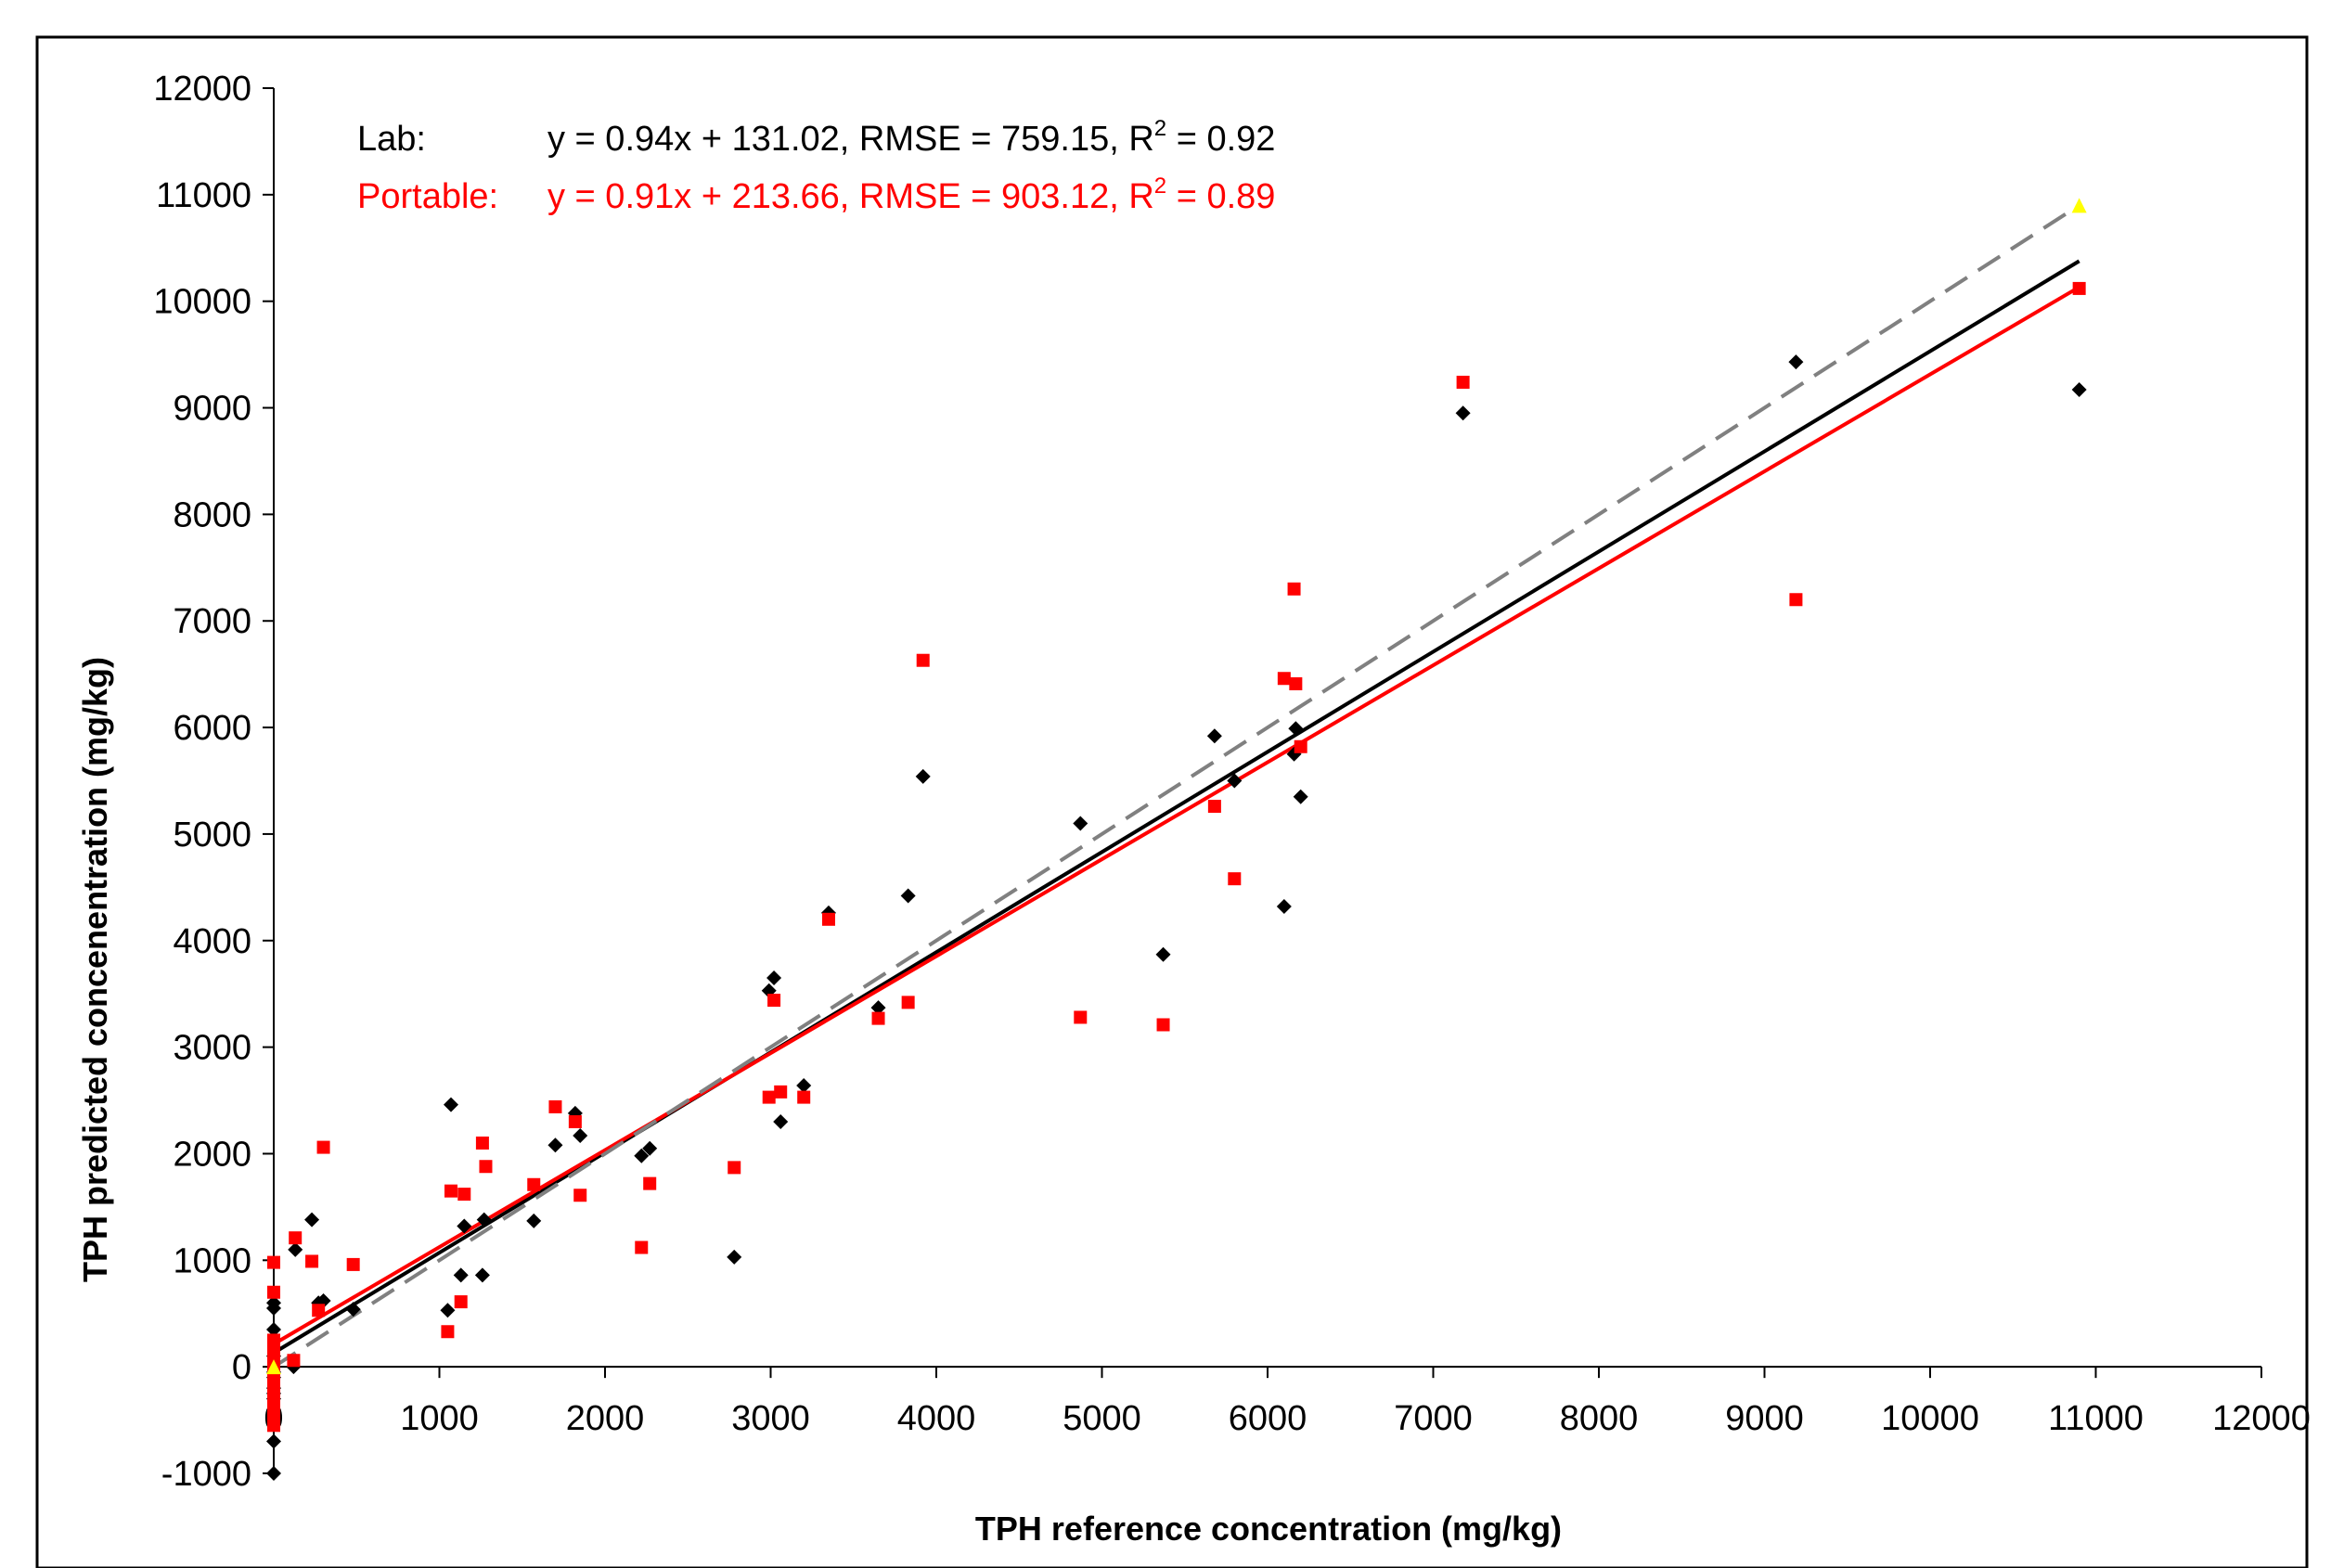 This screenshot has width=2344, height=1568. Describe the element at coordinates (1220, 197) in the screenshot. I see `portable-eq-tail: = 0.89` at that location.